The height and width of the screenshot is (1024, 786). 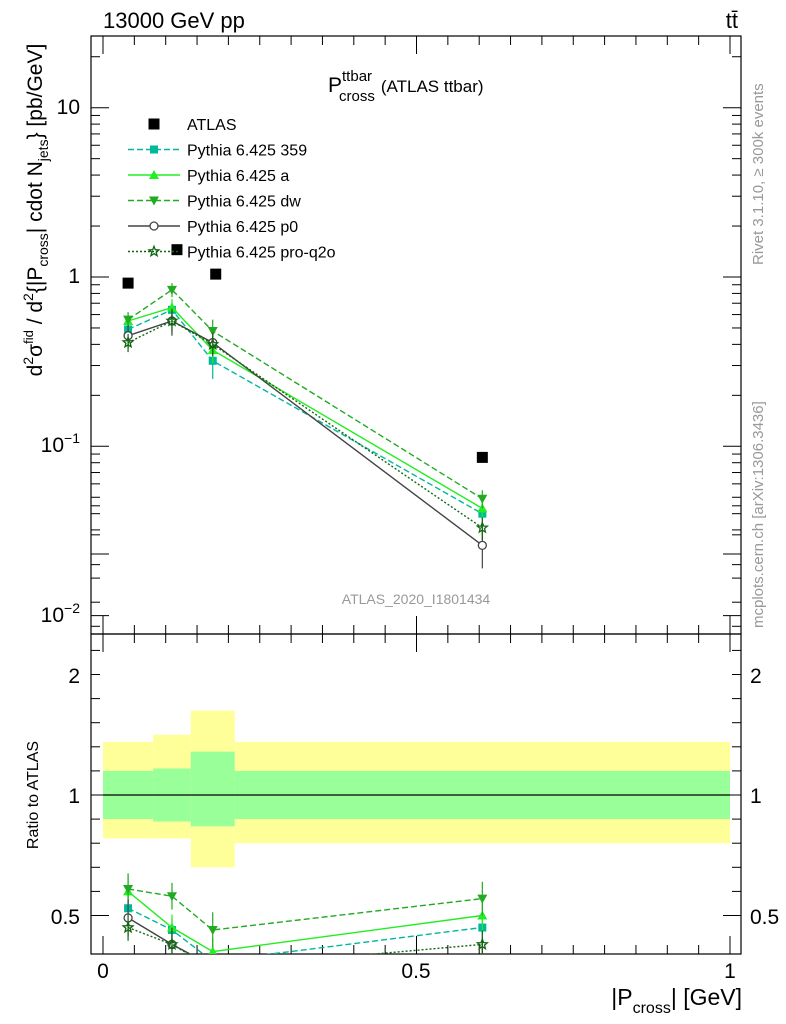 I want to click on series-line-pythia-6-425-p0, so click(x=305, y=433).